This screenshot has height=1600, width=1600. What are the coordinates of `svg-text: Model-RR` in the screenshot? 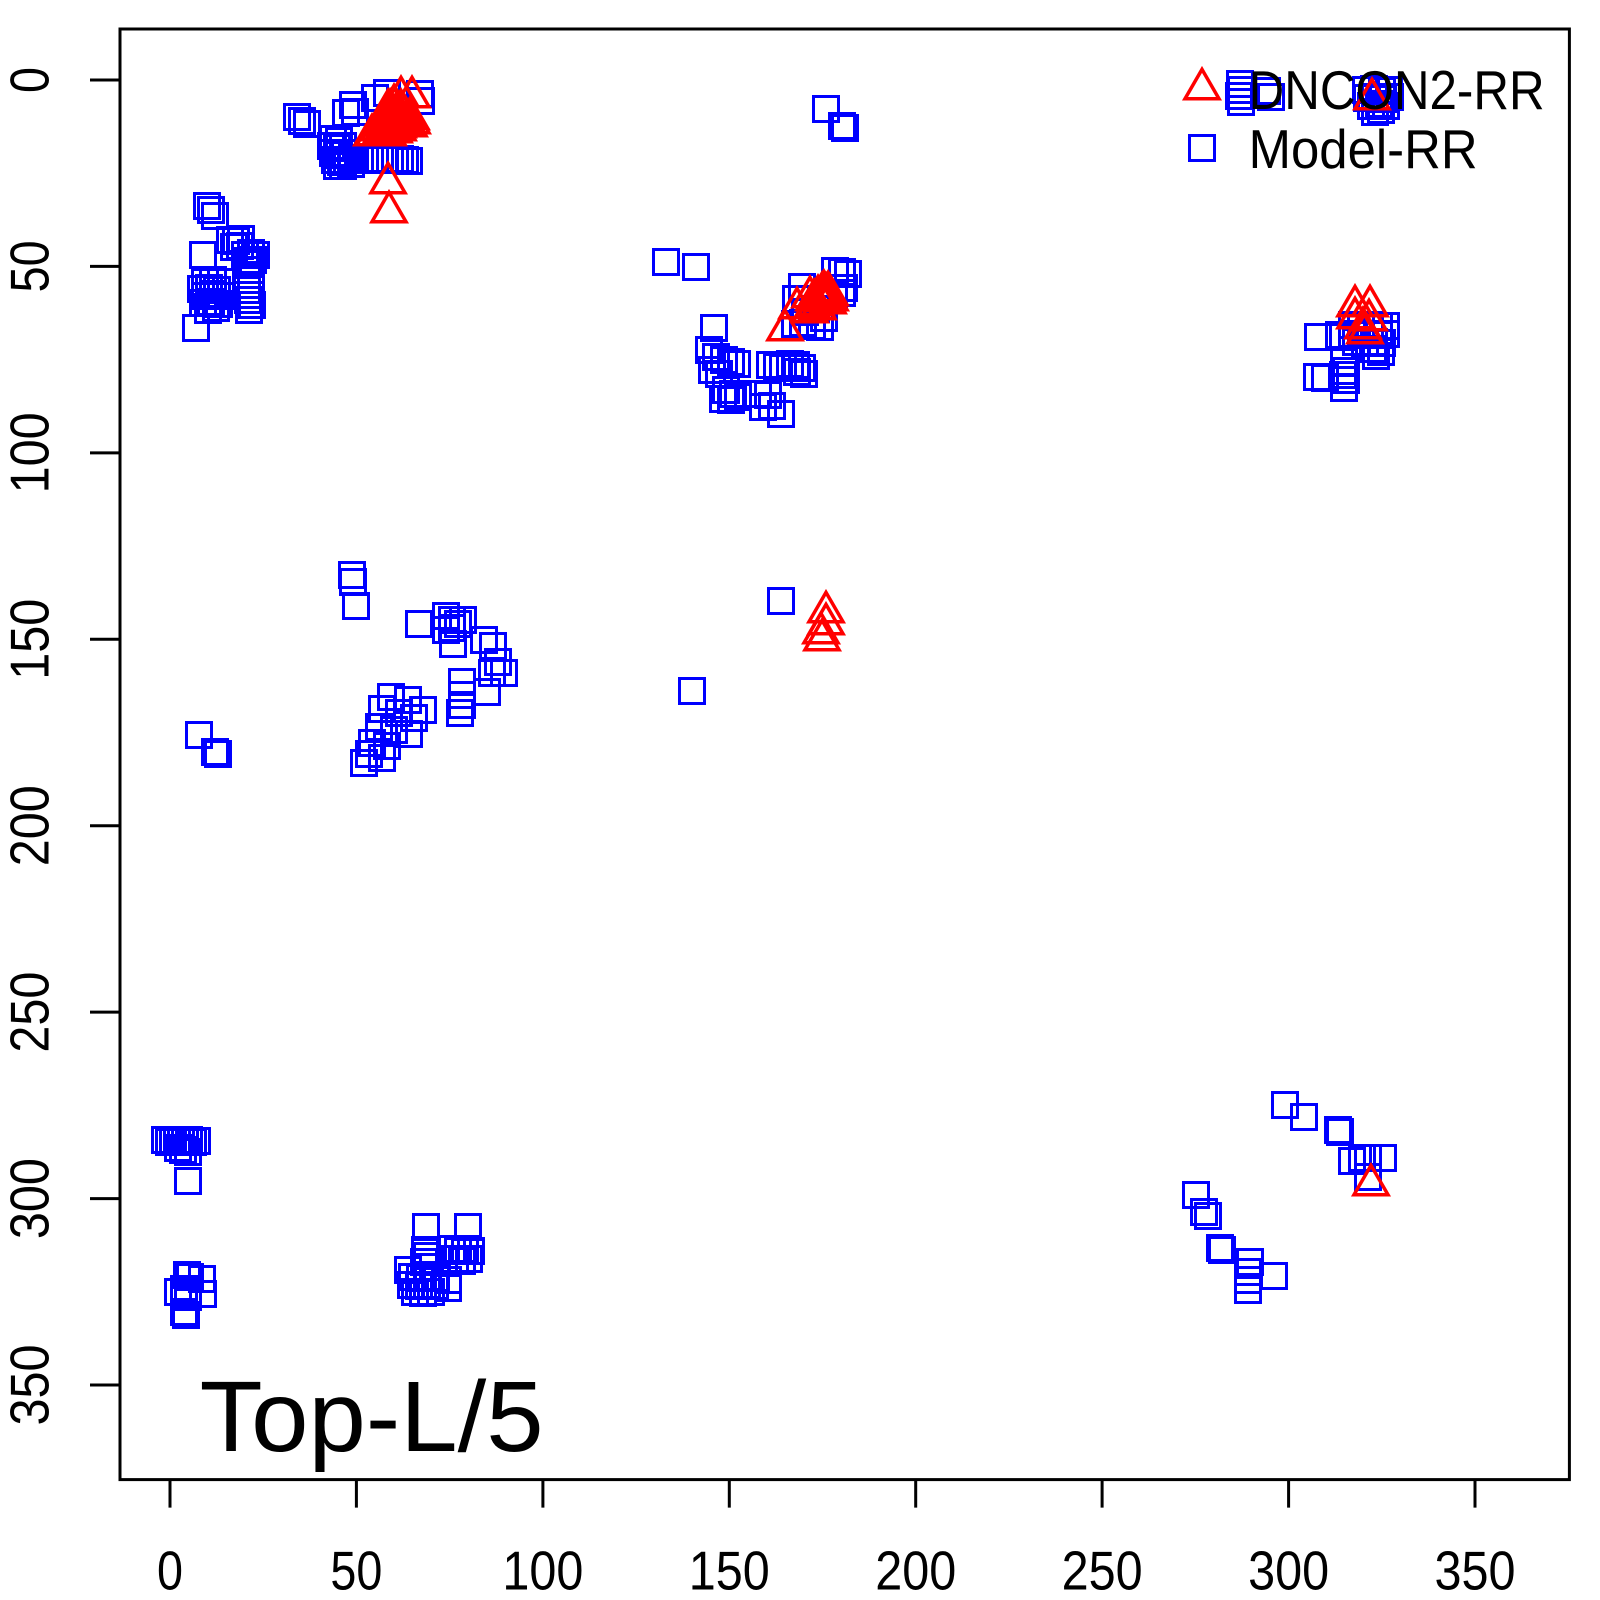 It's located at (1363, 149).